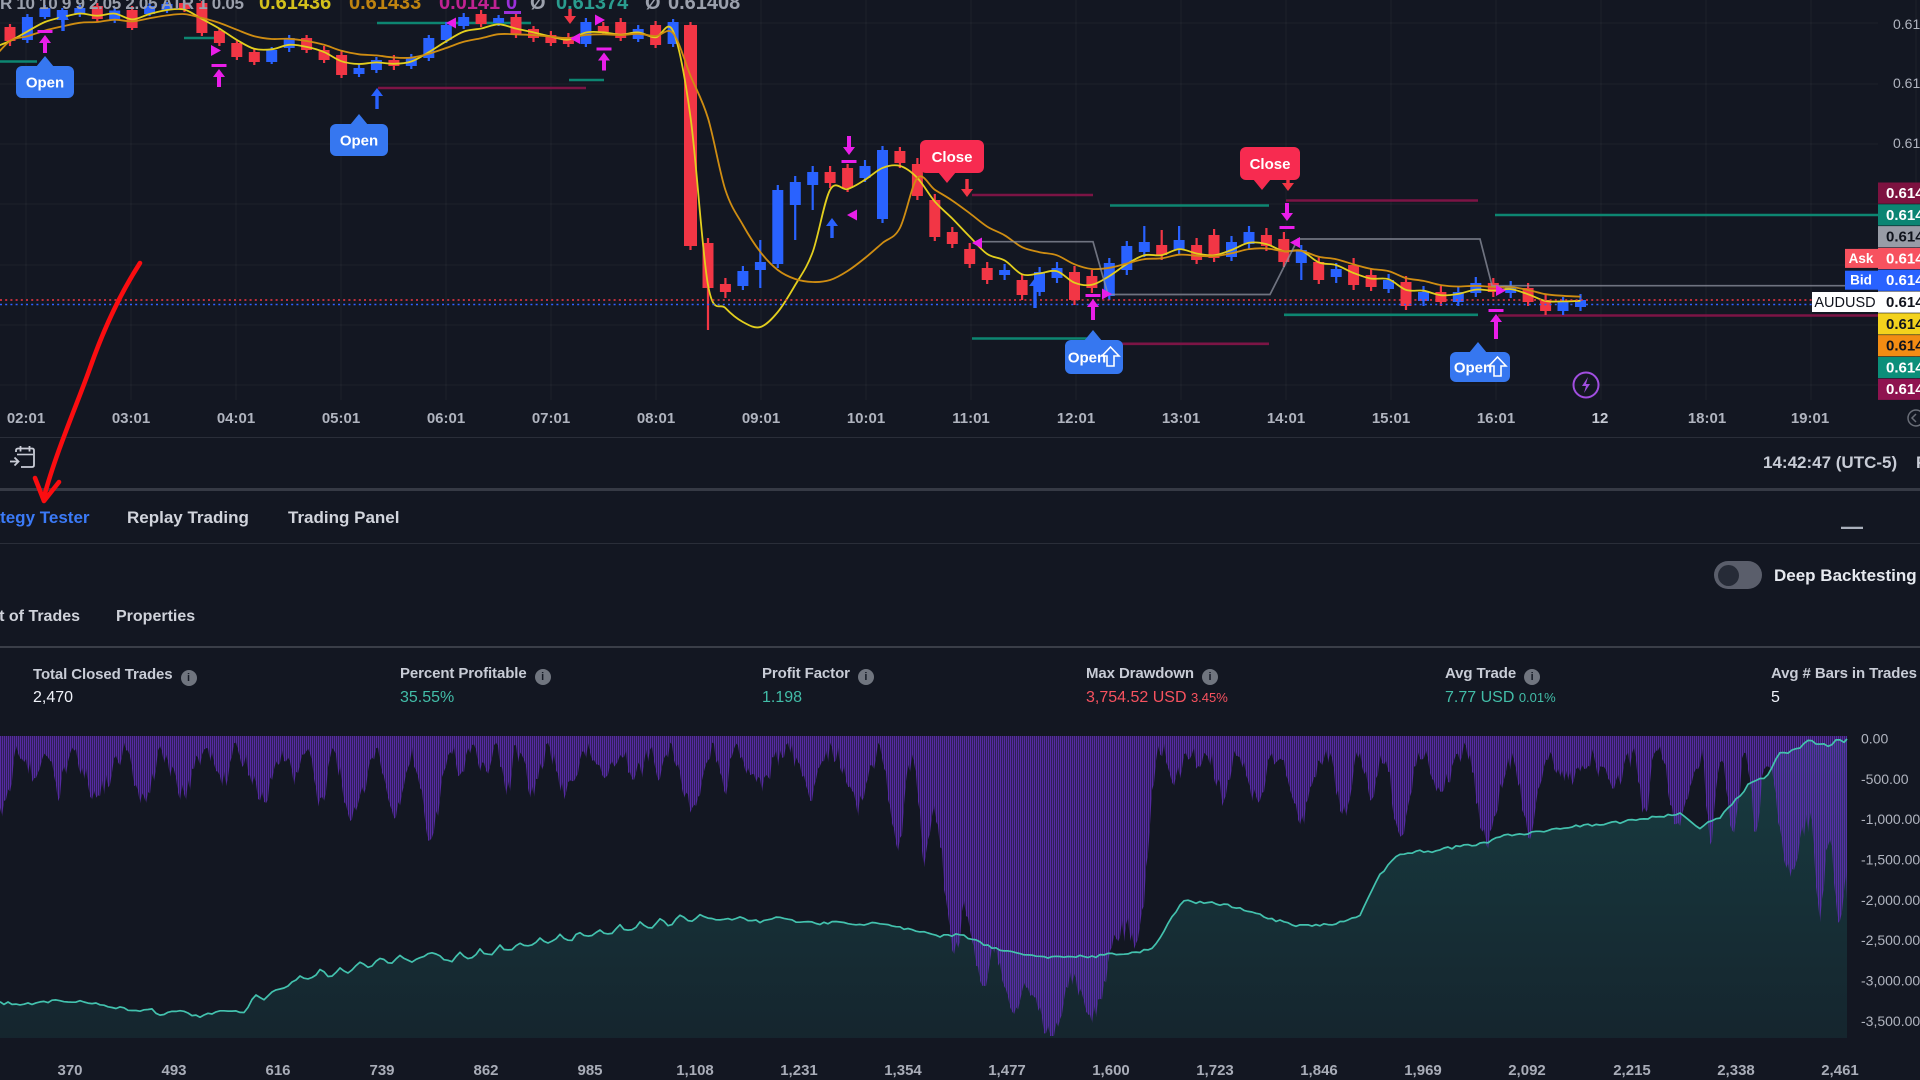  Describe the element at coordinates (173, 1070) in the screenshot. I see `svg-text: 493` at that location.